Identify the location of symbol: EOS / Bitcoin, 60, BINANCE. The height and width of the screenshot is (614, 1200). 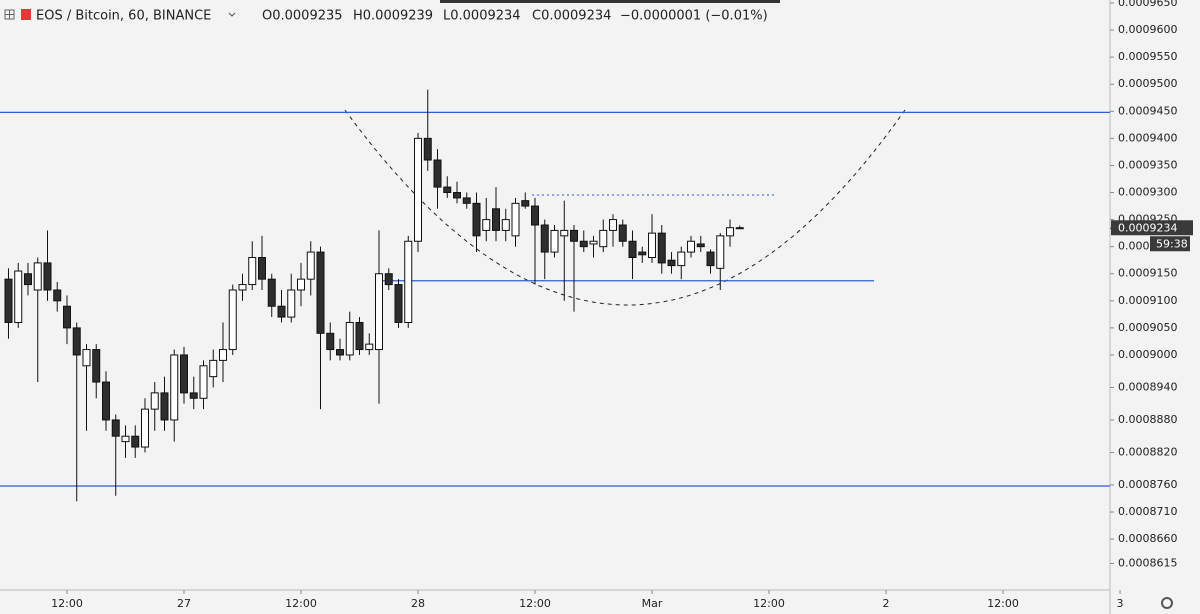
(123, 16).